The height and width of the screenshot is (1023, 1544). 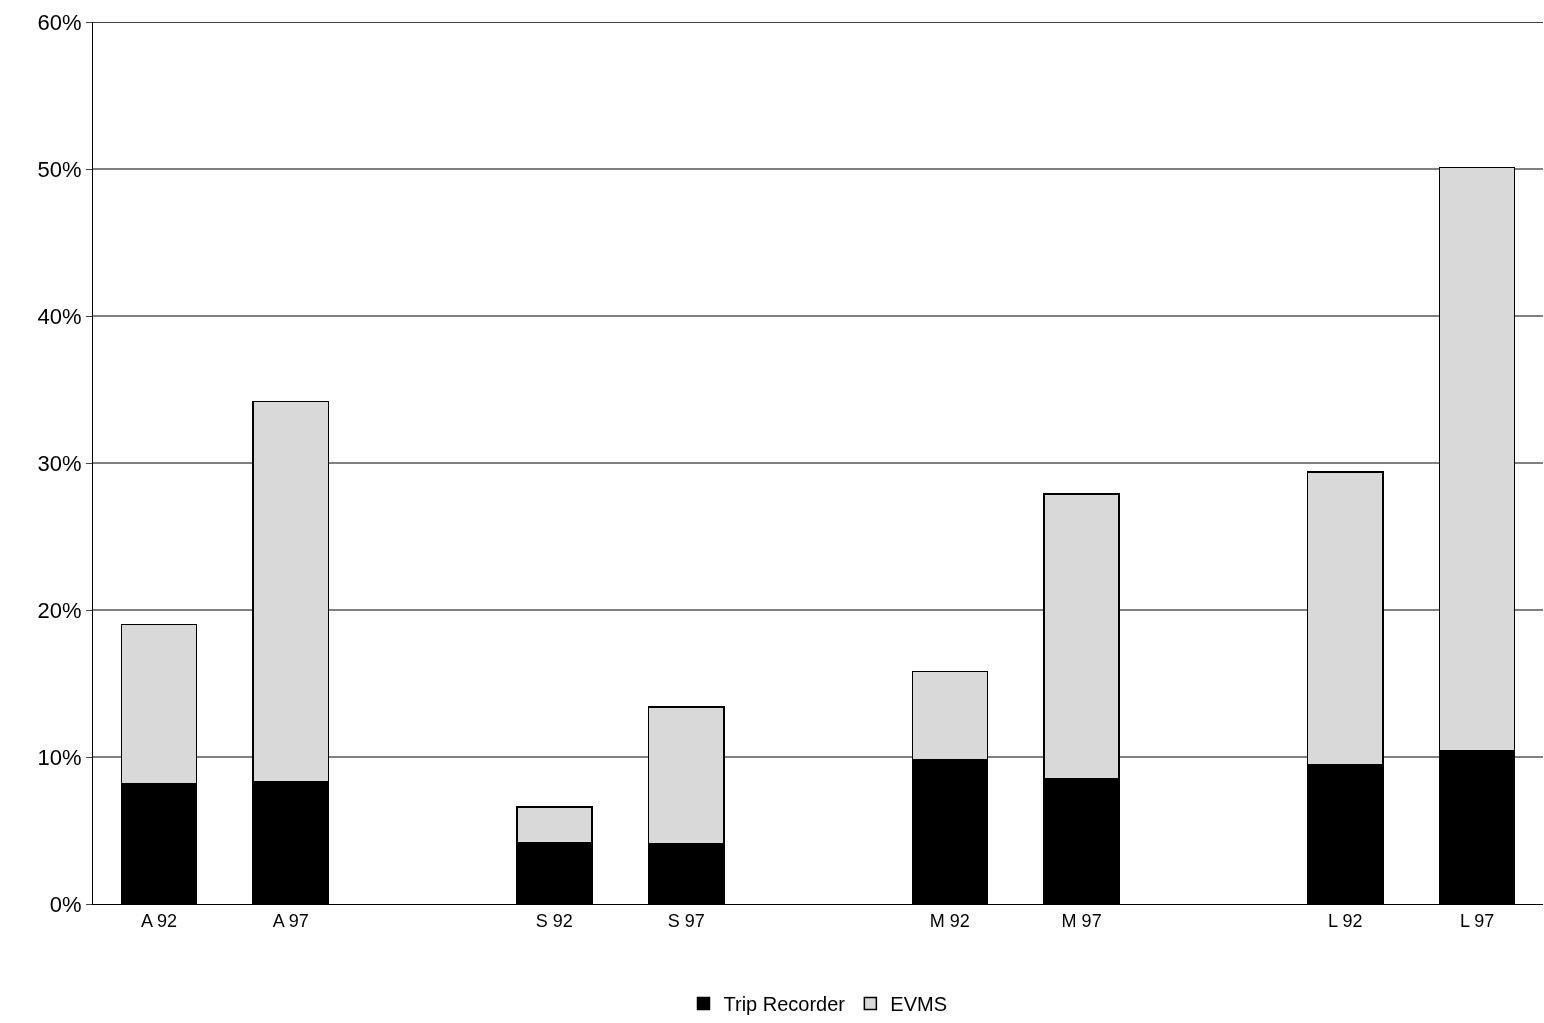 I want to click on legend-label: Trip Recorder, so click(x=784, y=1004).